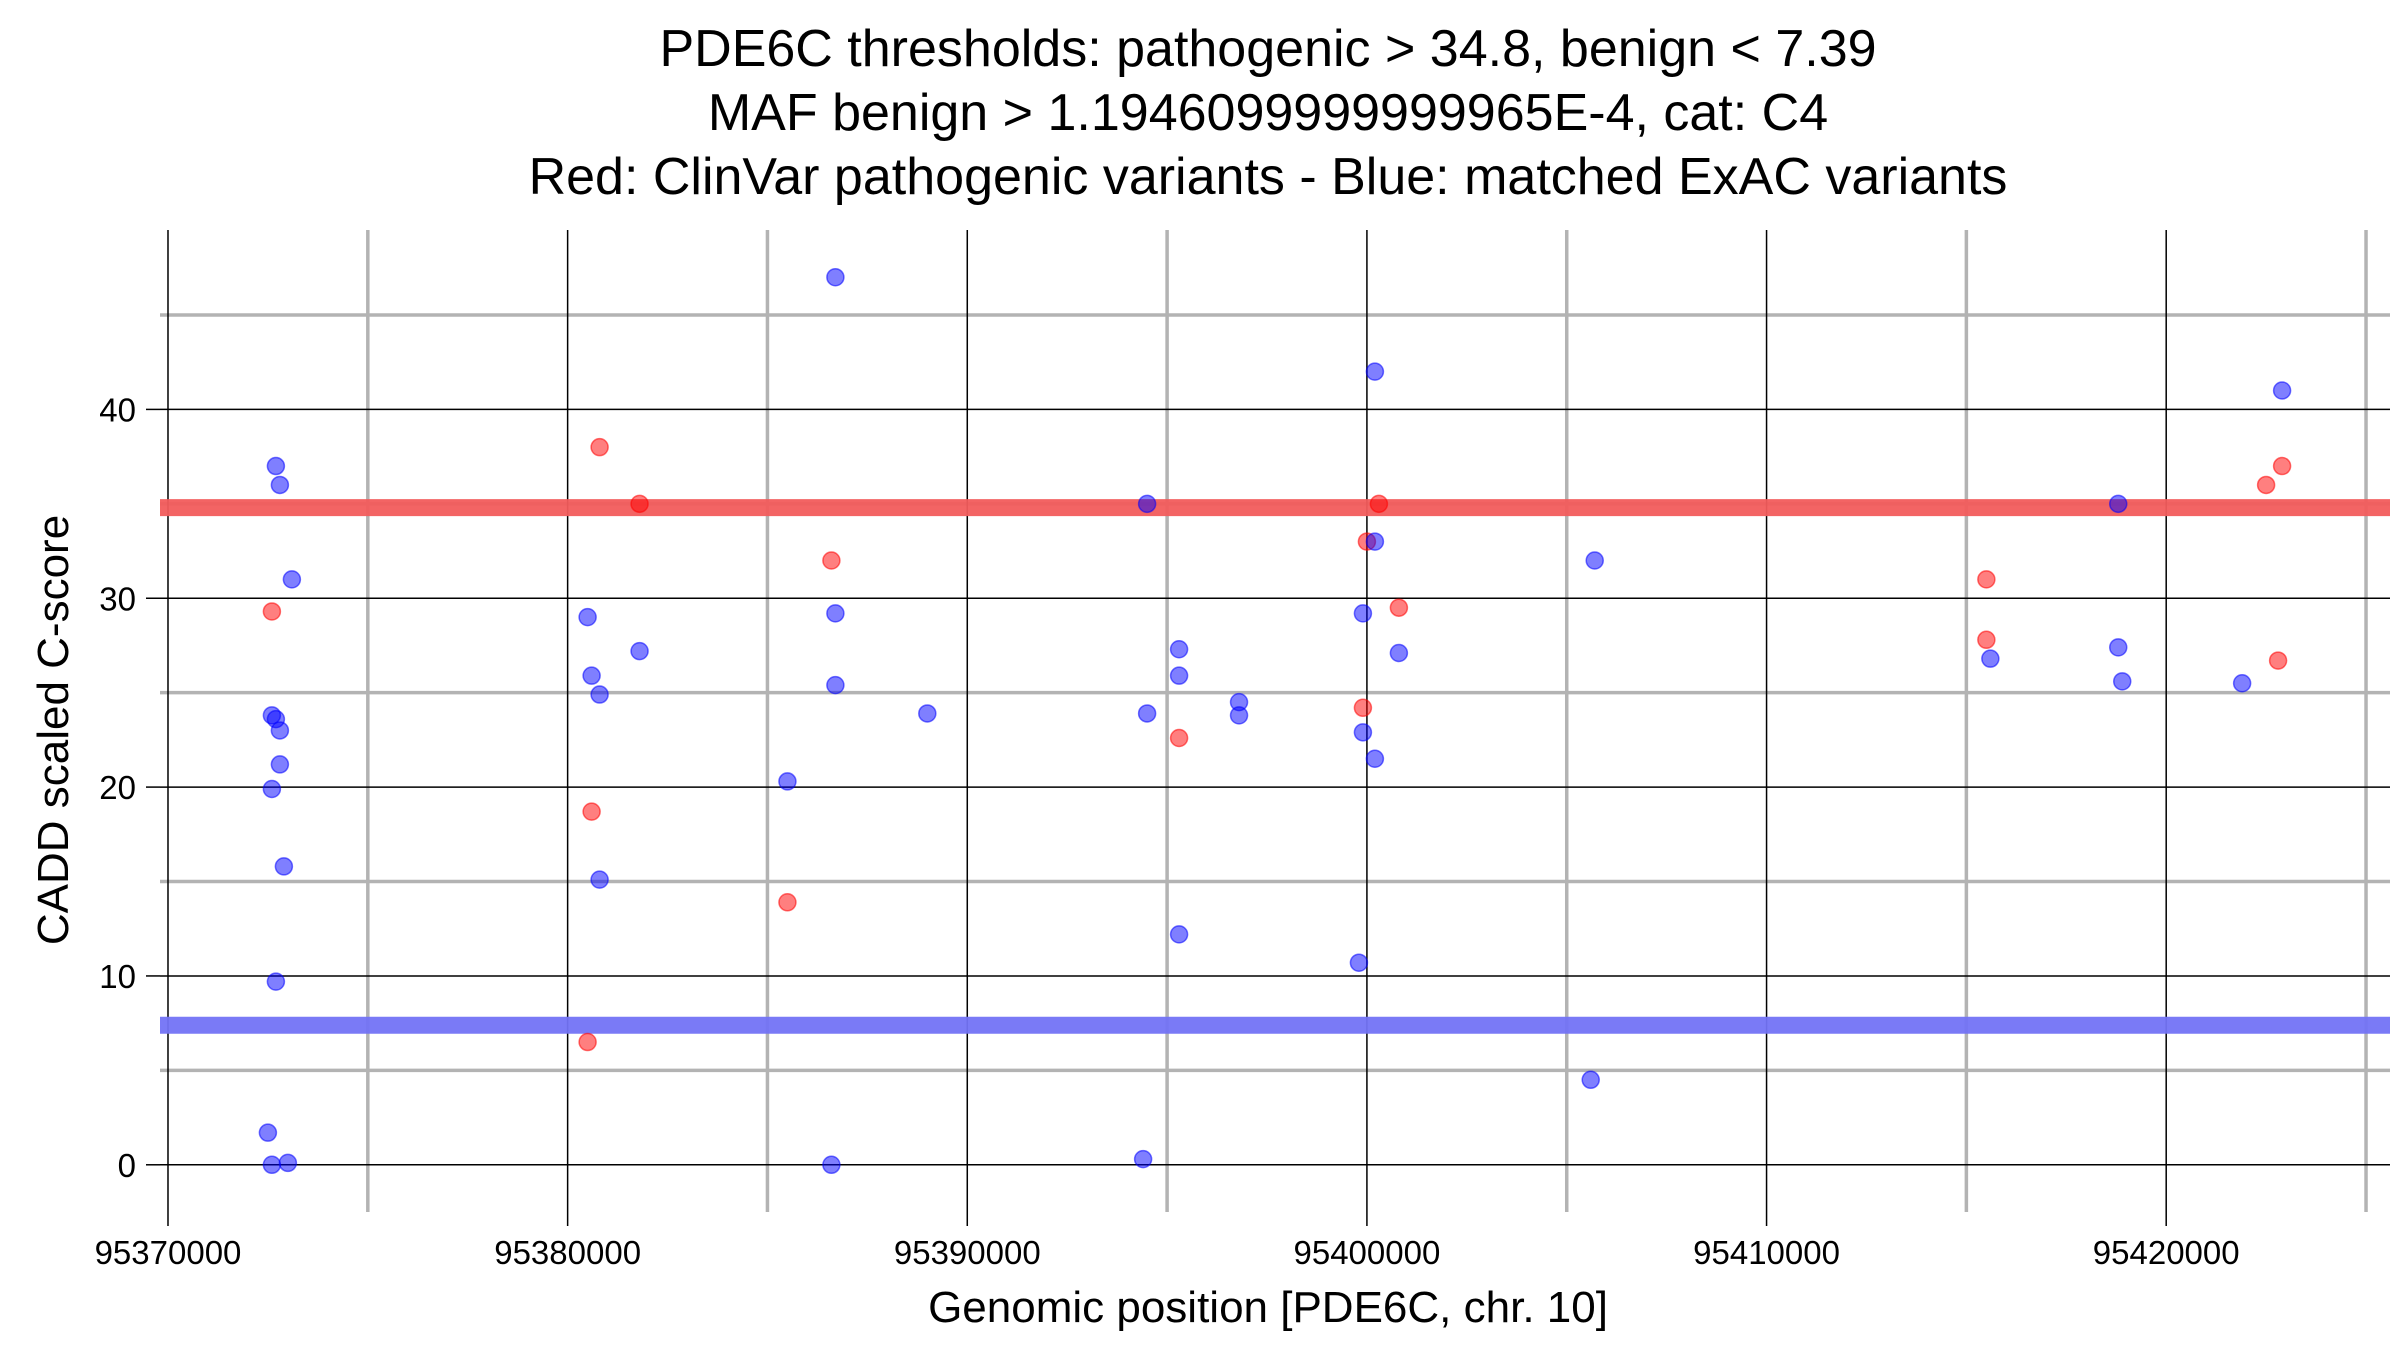 Image resolution: width=2400 pixels, height=1355 pixels. I want to click on x-tick-label-5: 95420000, so click(2166, 1252).